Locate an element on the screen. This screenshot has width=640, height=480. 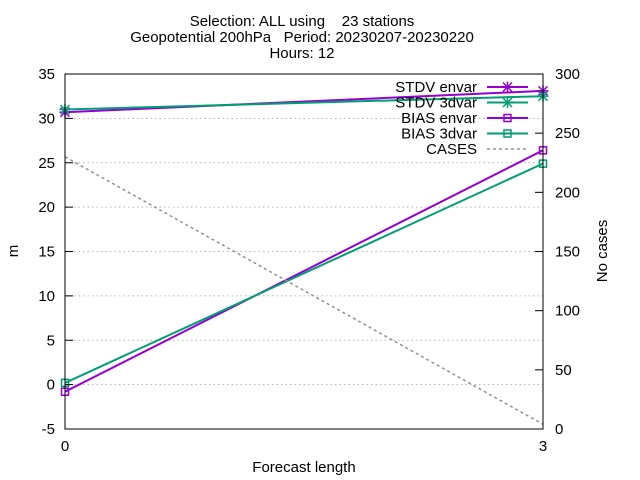
y2-tick-label: 250 is located at coordinates (567, 133).